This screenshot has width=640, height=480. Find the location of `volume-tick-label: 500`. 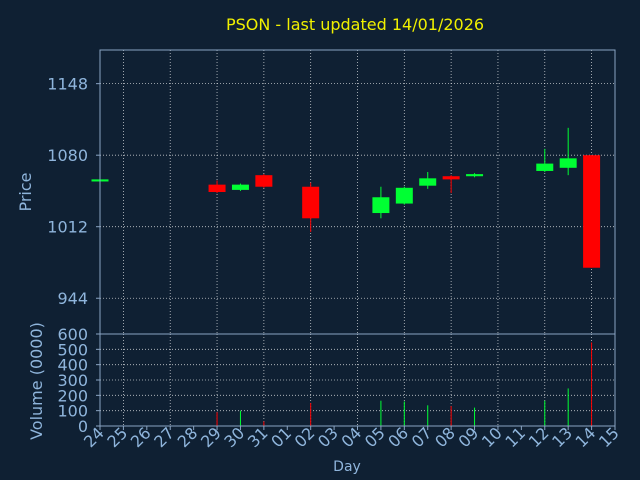

volume-tick-label: 500 is located at coordinates (72, 349).